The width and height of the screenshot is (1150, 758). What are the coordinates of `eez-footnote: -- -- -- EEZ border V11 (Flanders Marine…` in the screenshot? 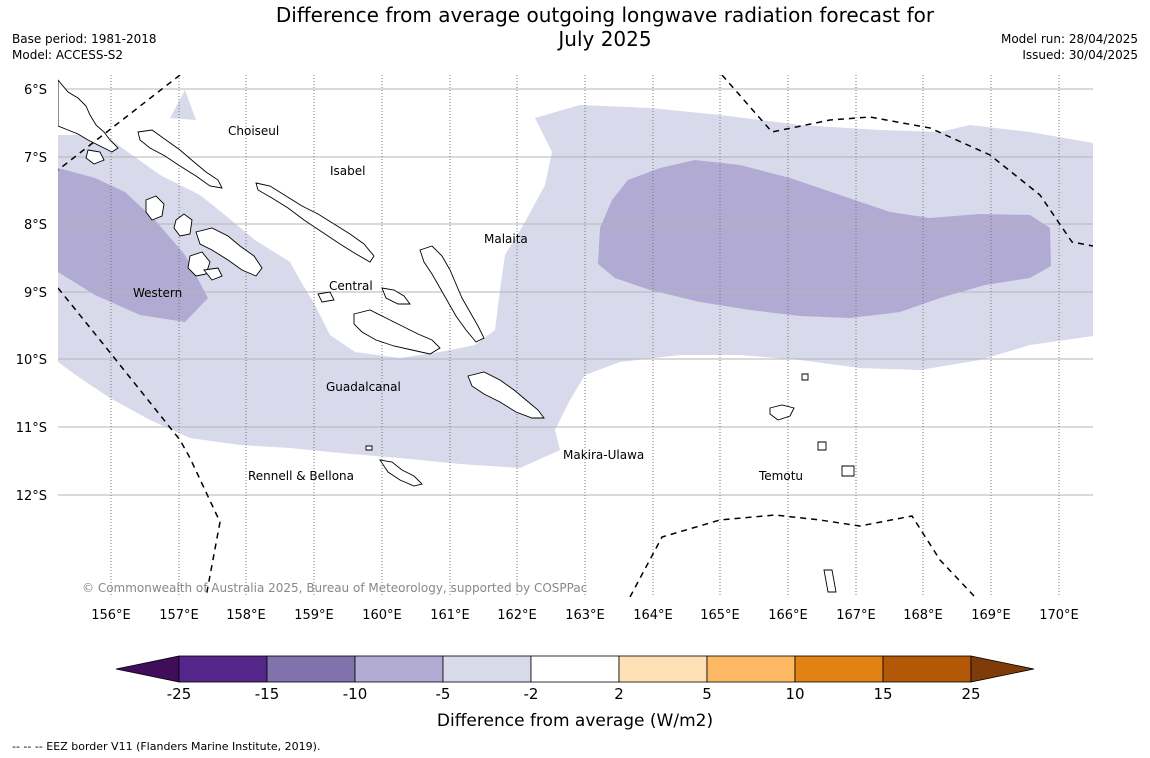 It's located at (166, 746).